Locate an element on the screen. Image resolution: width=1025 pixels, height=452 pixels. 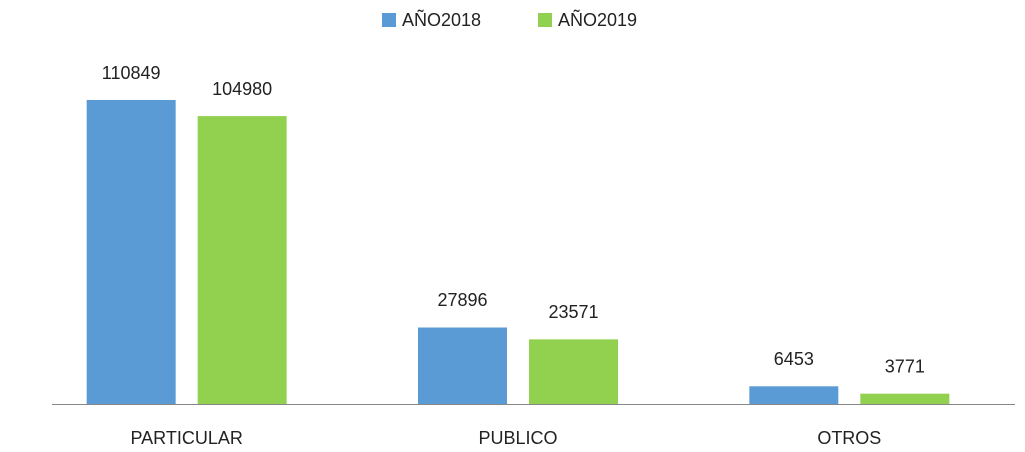
legend-label: AÑO2018 is located at coordinates (441, 19).